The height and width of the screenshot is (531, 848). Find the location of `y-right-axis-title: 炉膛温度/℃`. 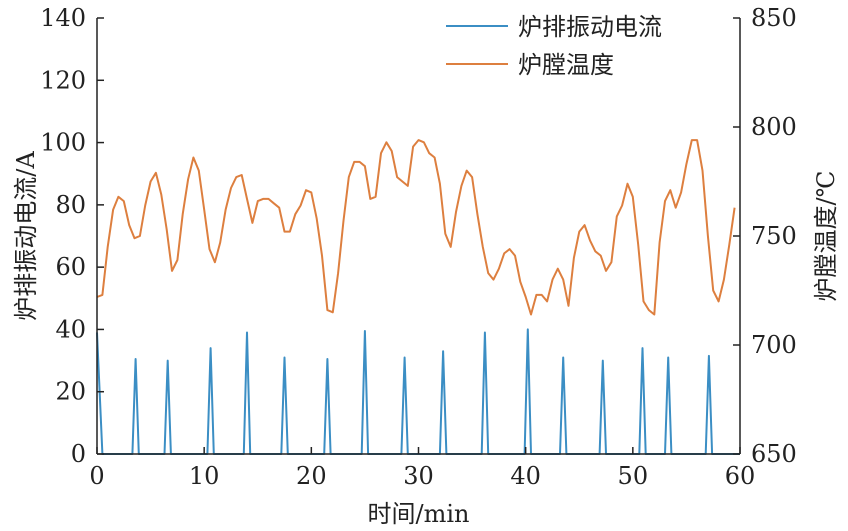

y-right-axis-title: 炉膛温度/℃ is located at coordinates (826, 236).